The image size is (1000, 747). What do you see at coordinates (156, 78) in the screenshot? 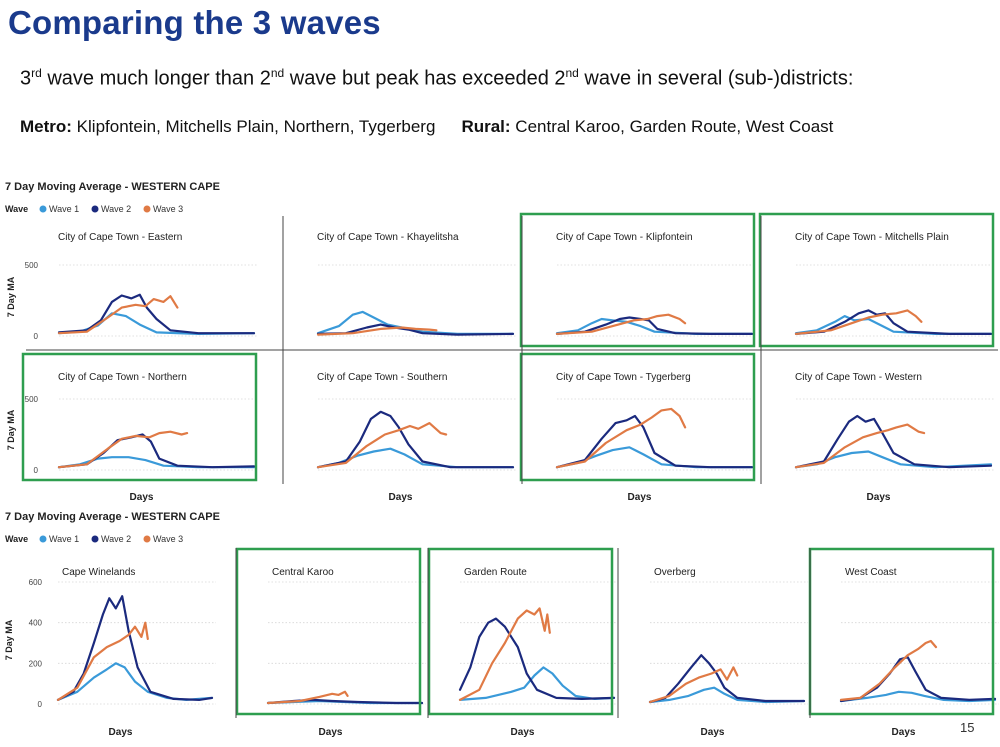
I see `subtitle-part: wave much longer than 2` at bounding box center [156, 78].